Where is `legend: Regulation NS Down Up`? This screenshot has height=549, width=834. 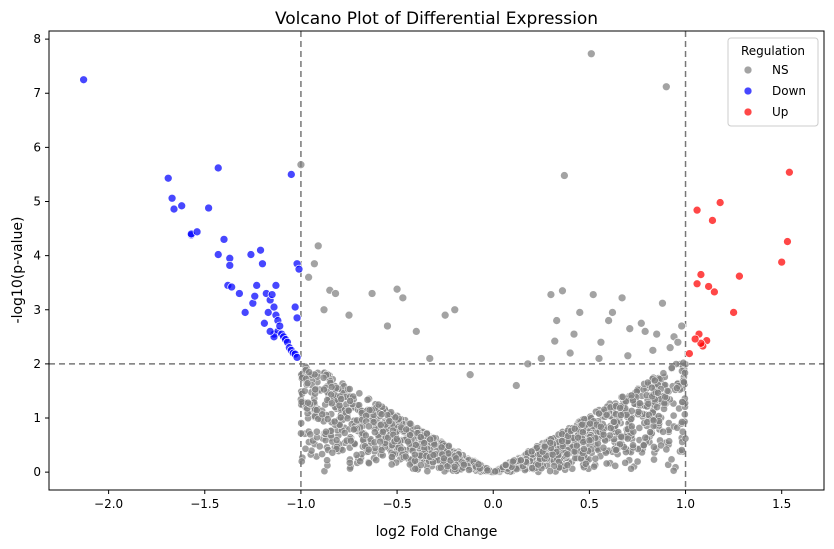 legend: Regulation NS Down Up is located at coordinates (773, 82).